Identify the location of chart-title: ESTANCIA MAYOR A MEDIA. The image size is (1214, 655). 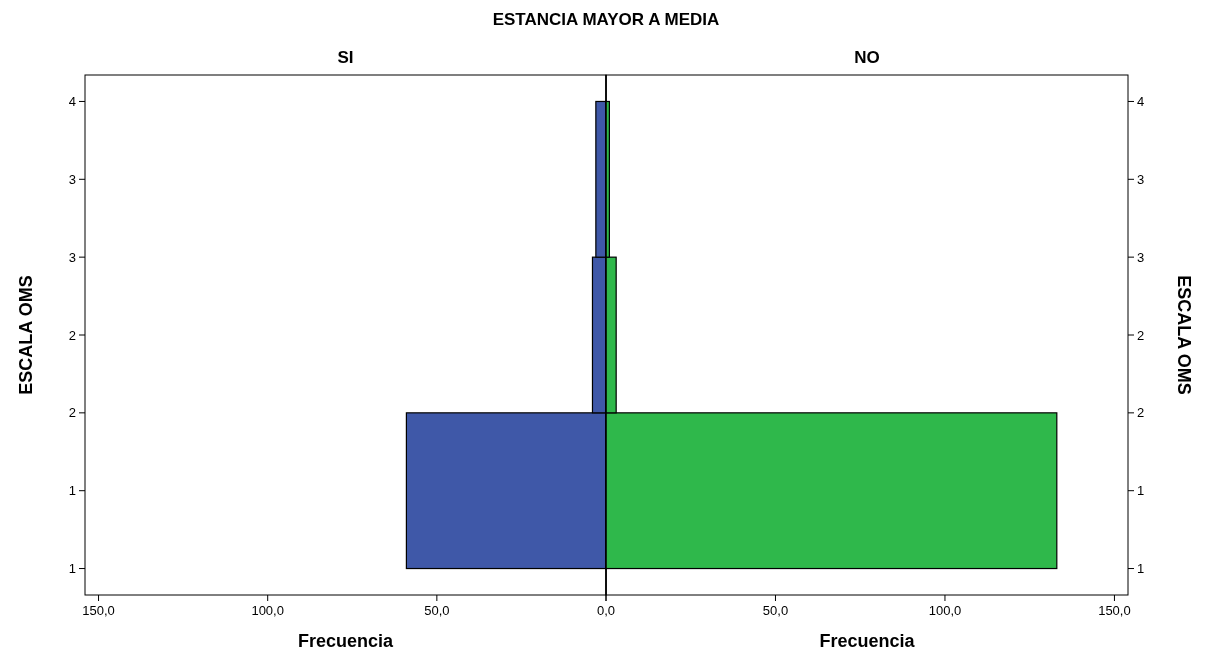
(606, 19).